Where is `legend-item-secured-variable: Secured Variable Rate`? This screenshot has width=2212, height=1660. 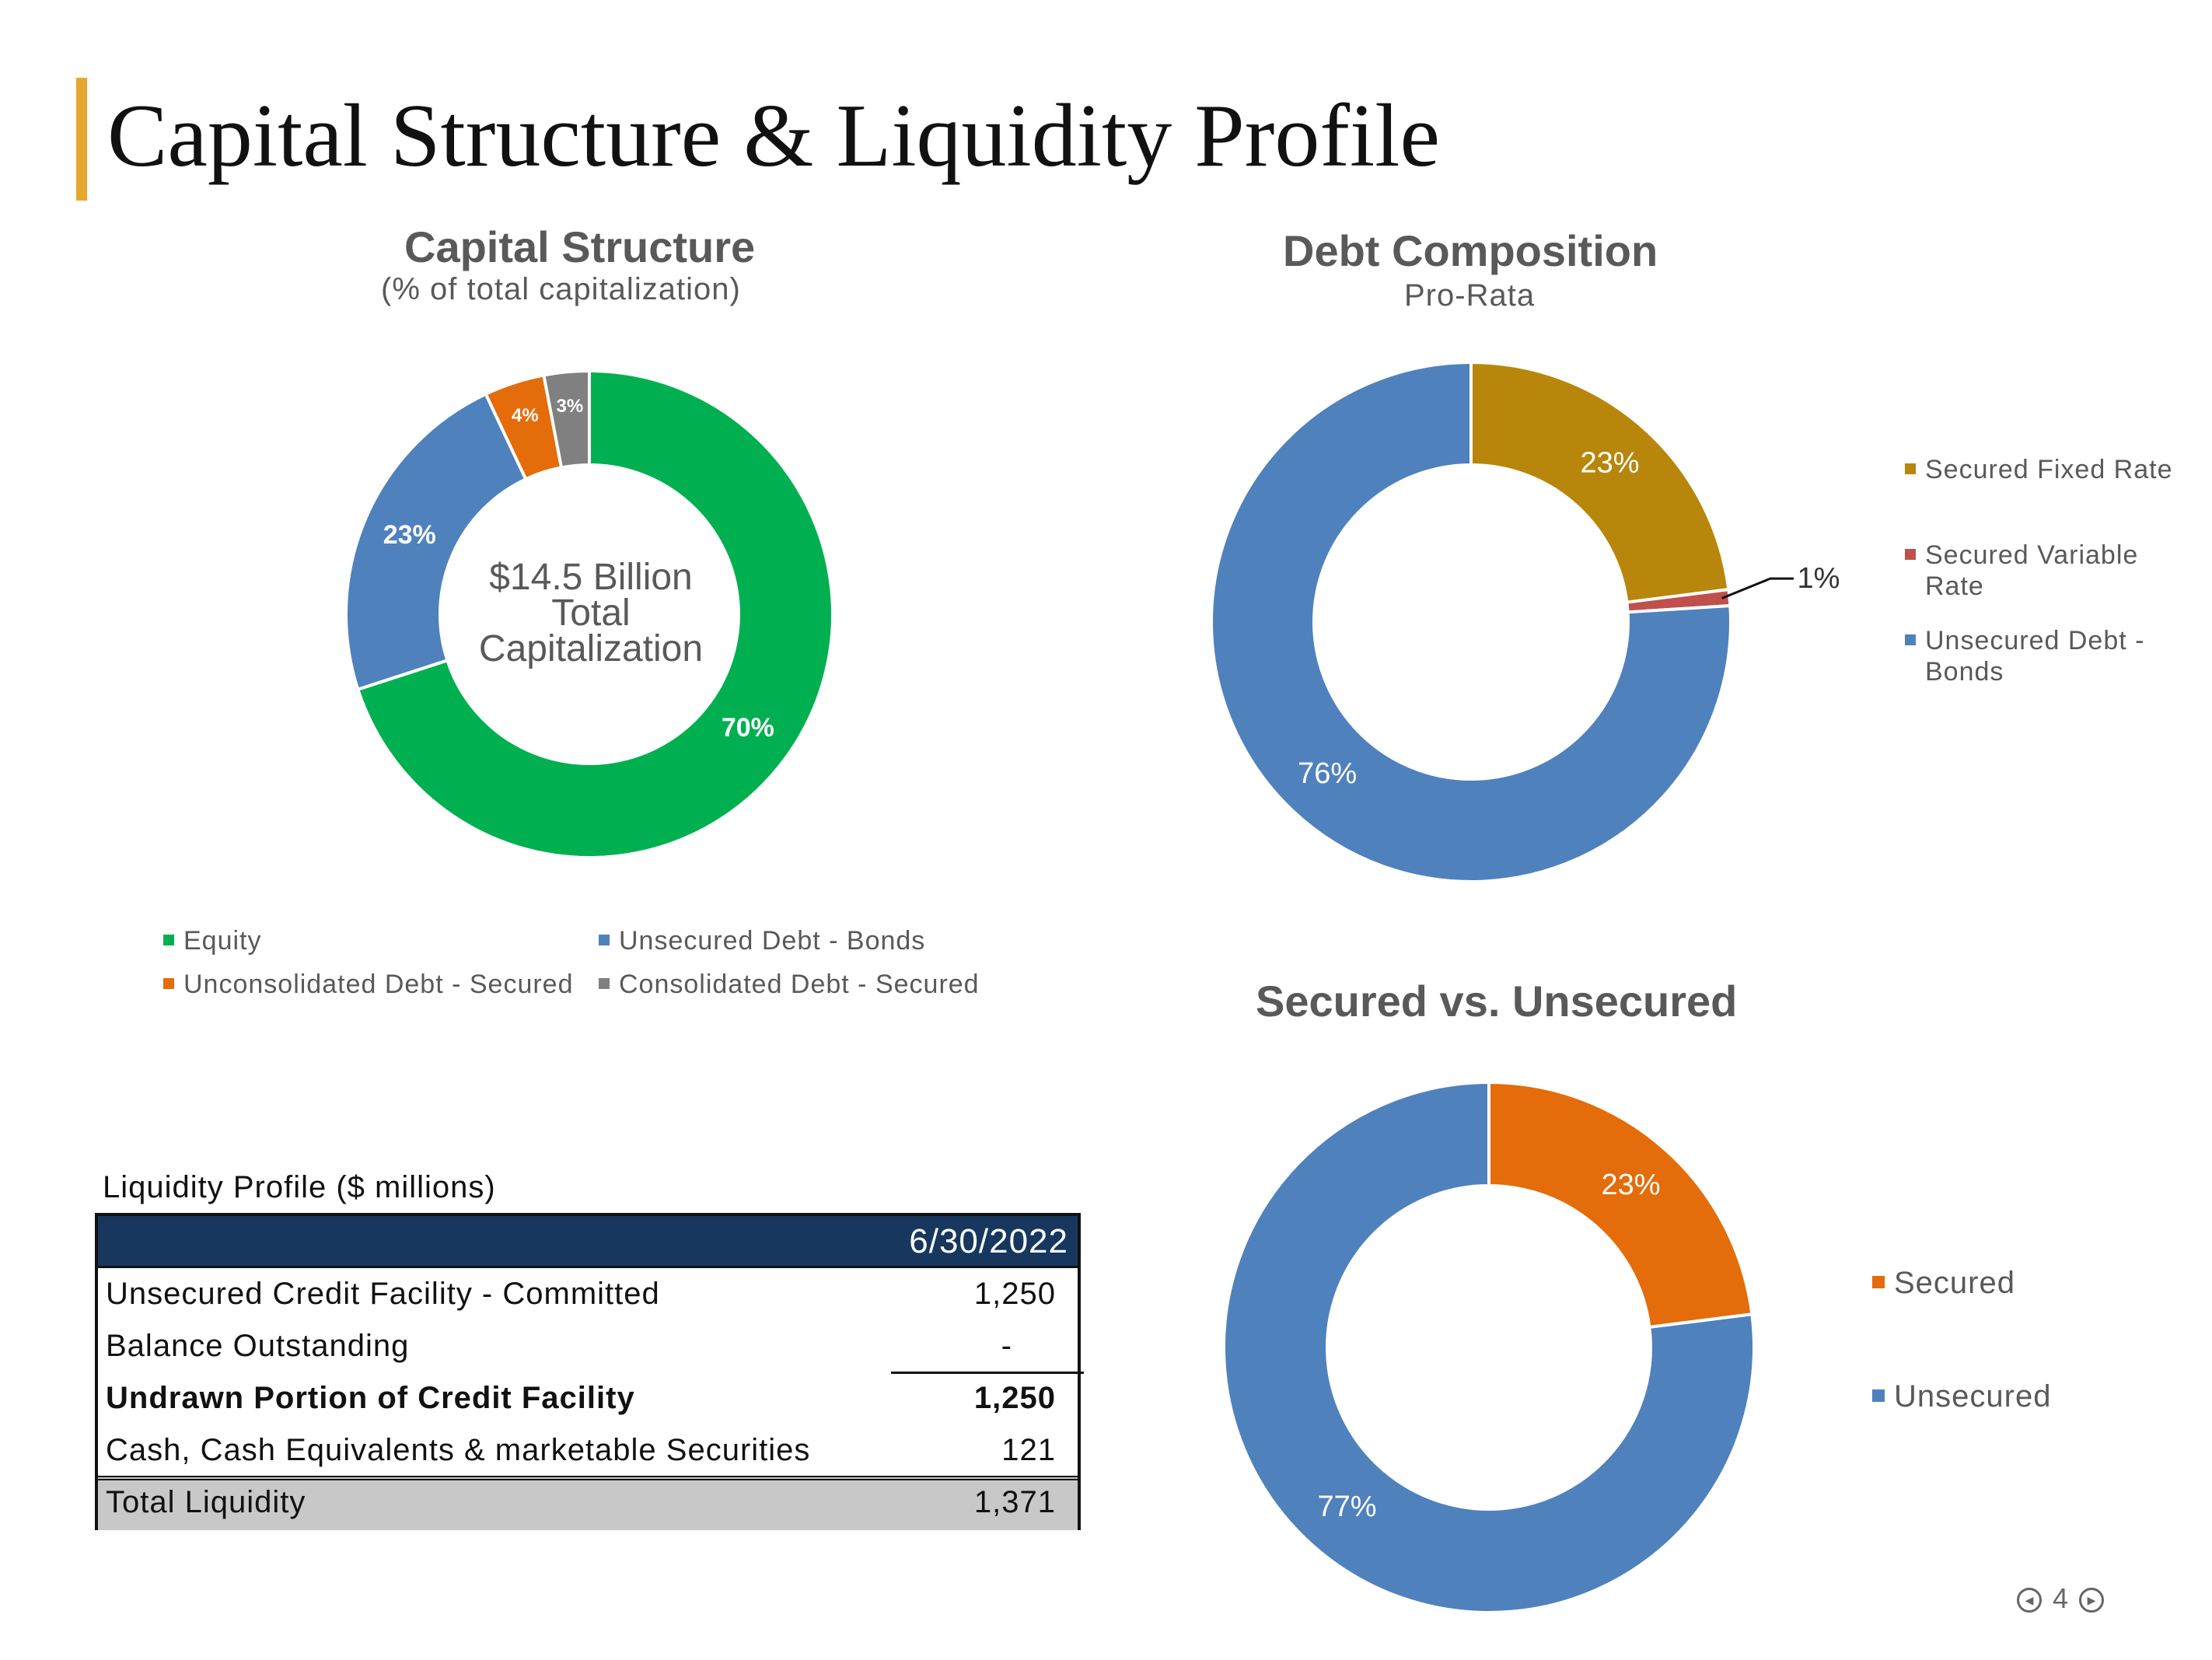 legend-item-secured-variable: Secured Variable Rate is located at coordinates (2039, 571).